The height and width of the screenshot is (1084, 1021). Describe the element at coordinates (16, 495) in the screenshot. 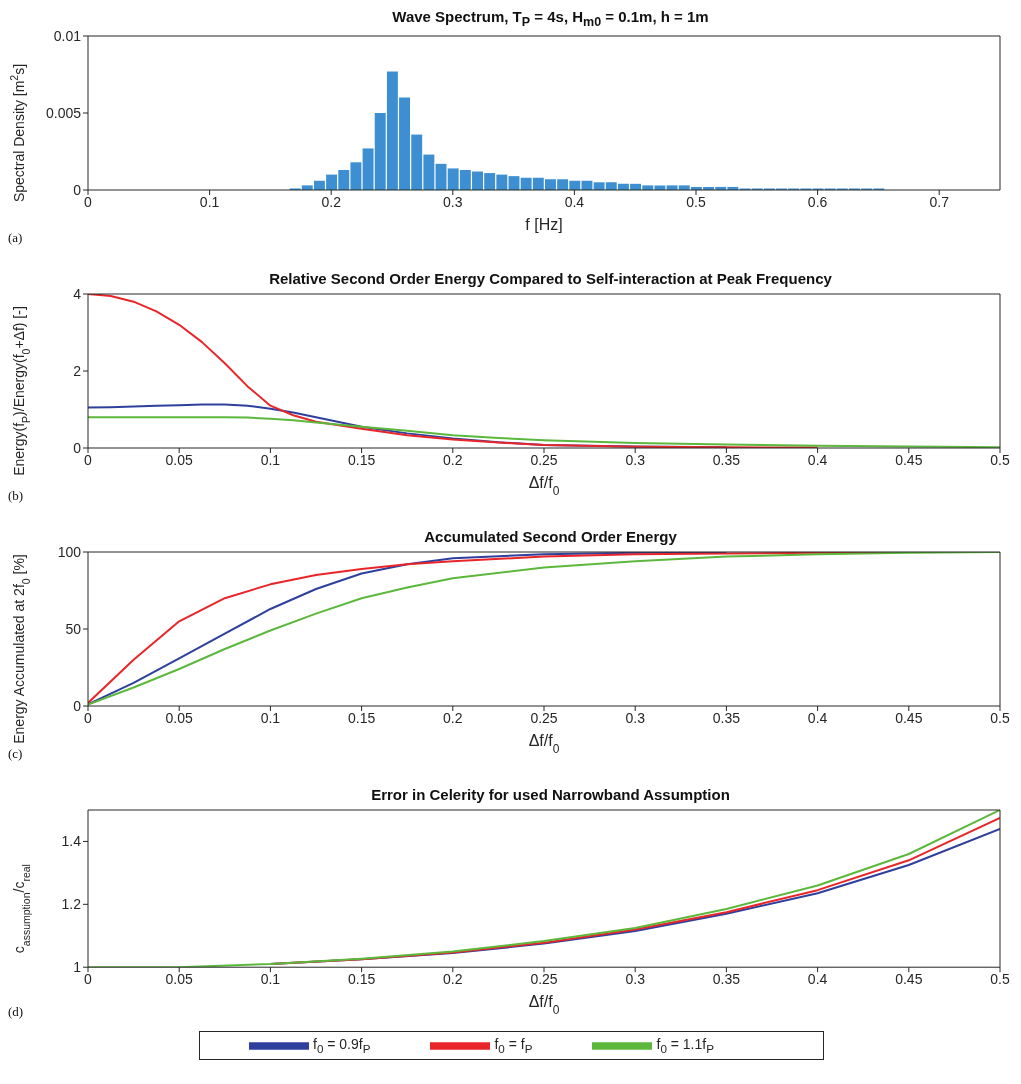

I see `text: (b)` at that location.